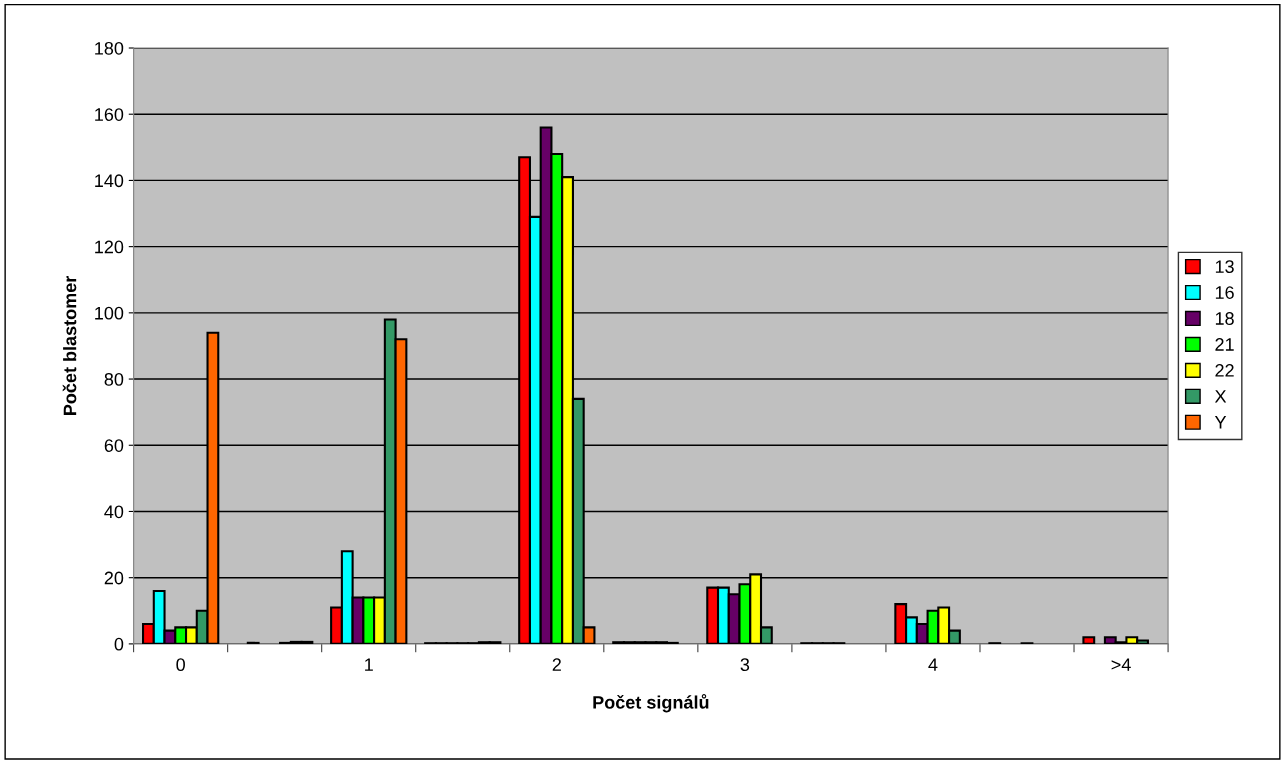  I want to click on y-tick-label: 60, so click(114, 445).